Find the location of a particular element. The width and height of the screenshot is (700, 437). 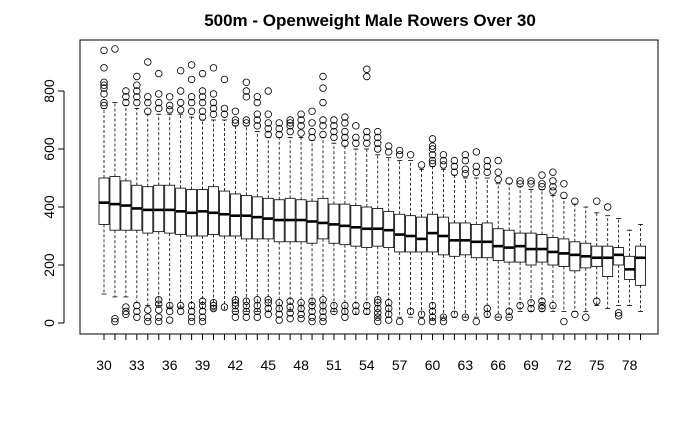

chart-title: 500m - Openweight Male Rowers Over 30 is located at coordinates (370, 20).